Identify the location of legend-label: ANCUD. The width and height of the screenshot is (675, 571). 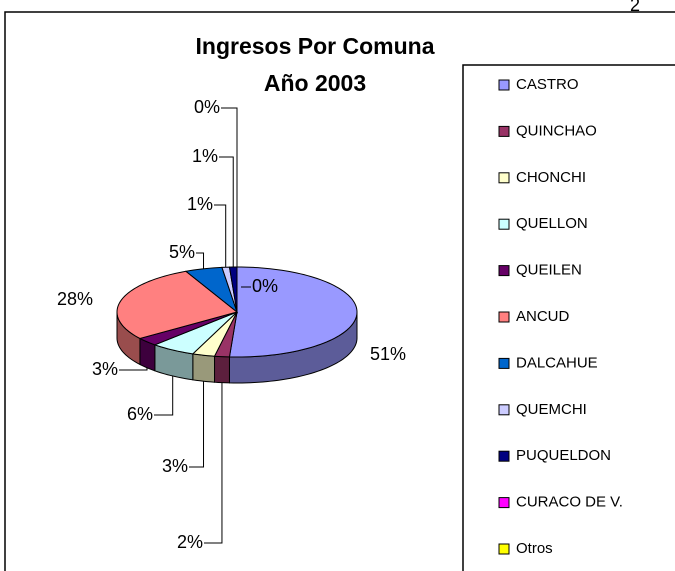
(543, 316).